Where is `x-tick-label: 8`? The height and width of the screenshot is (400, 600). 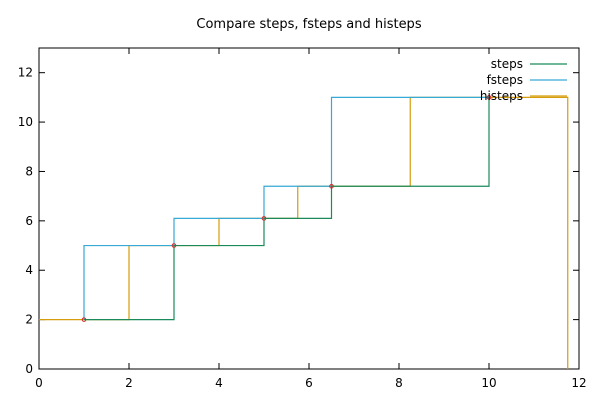 x-tick-label: 8 is located at coordinates (399, 383).